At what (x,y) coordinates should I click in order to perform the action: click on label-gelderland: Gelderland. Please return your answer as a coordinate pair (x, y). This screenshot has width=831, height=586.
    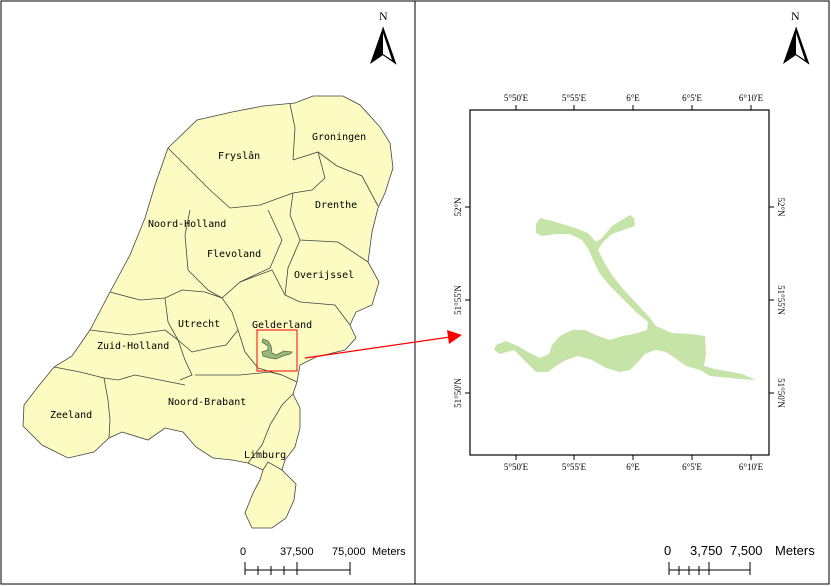
    Looking at the image, I should click on (282, 325).